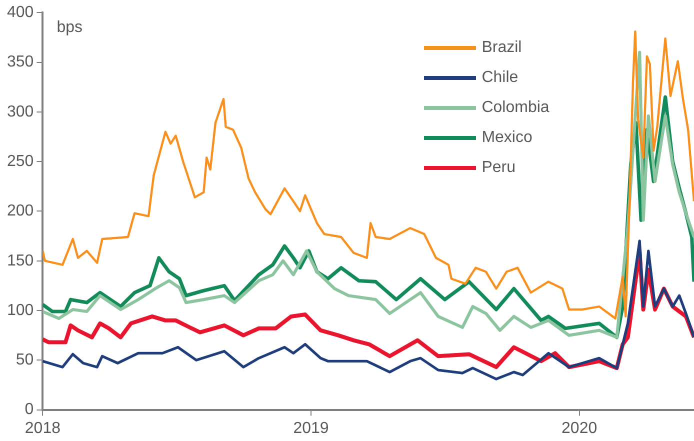 The width and height of the screenshot is (694, 441). I want to click on y-tick-label: 200, so click(20, 211).